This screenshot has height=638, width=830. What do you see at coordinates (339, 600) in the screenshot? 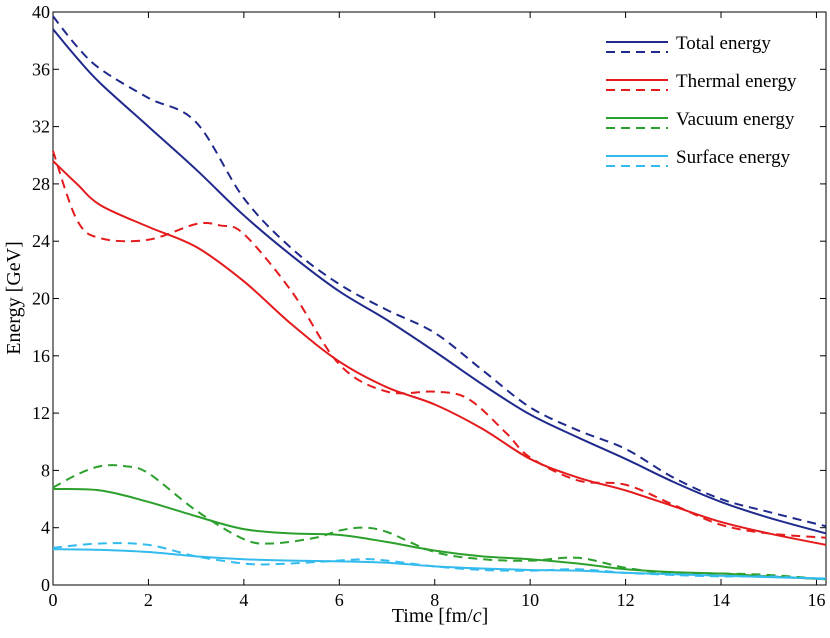
I see `x-tick-label: 6` at bounding box center [339, 600].